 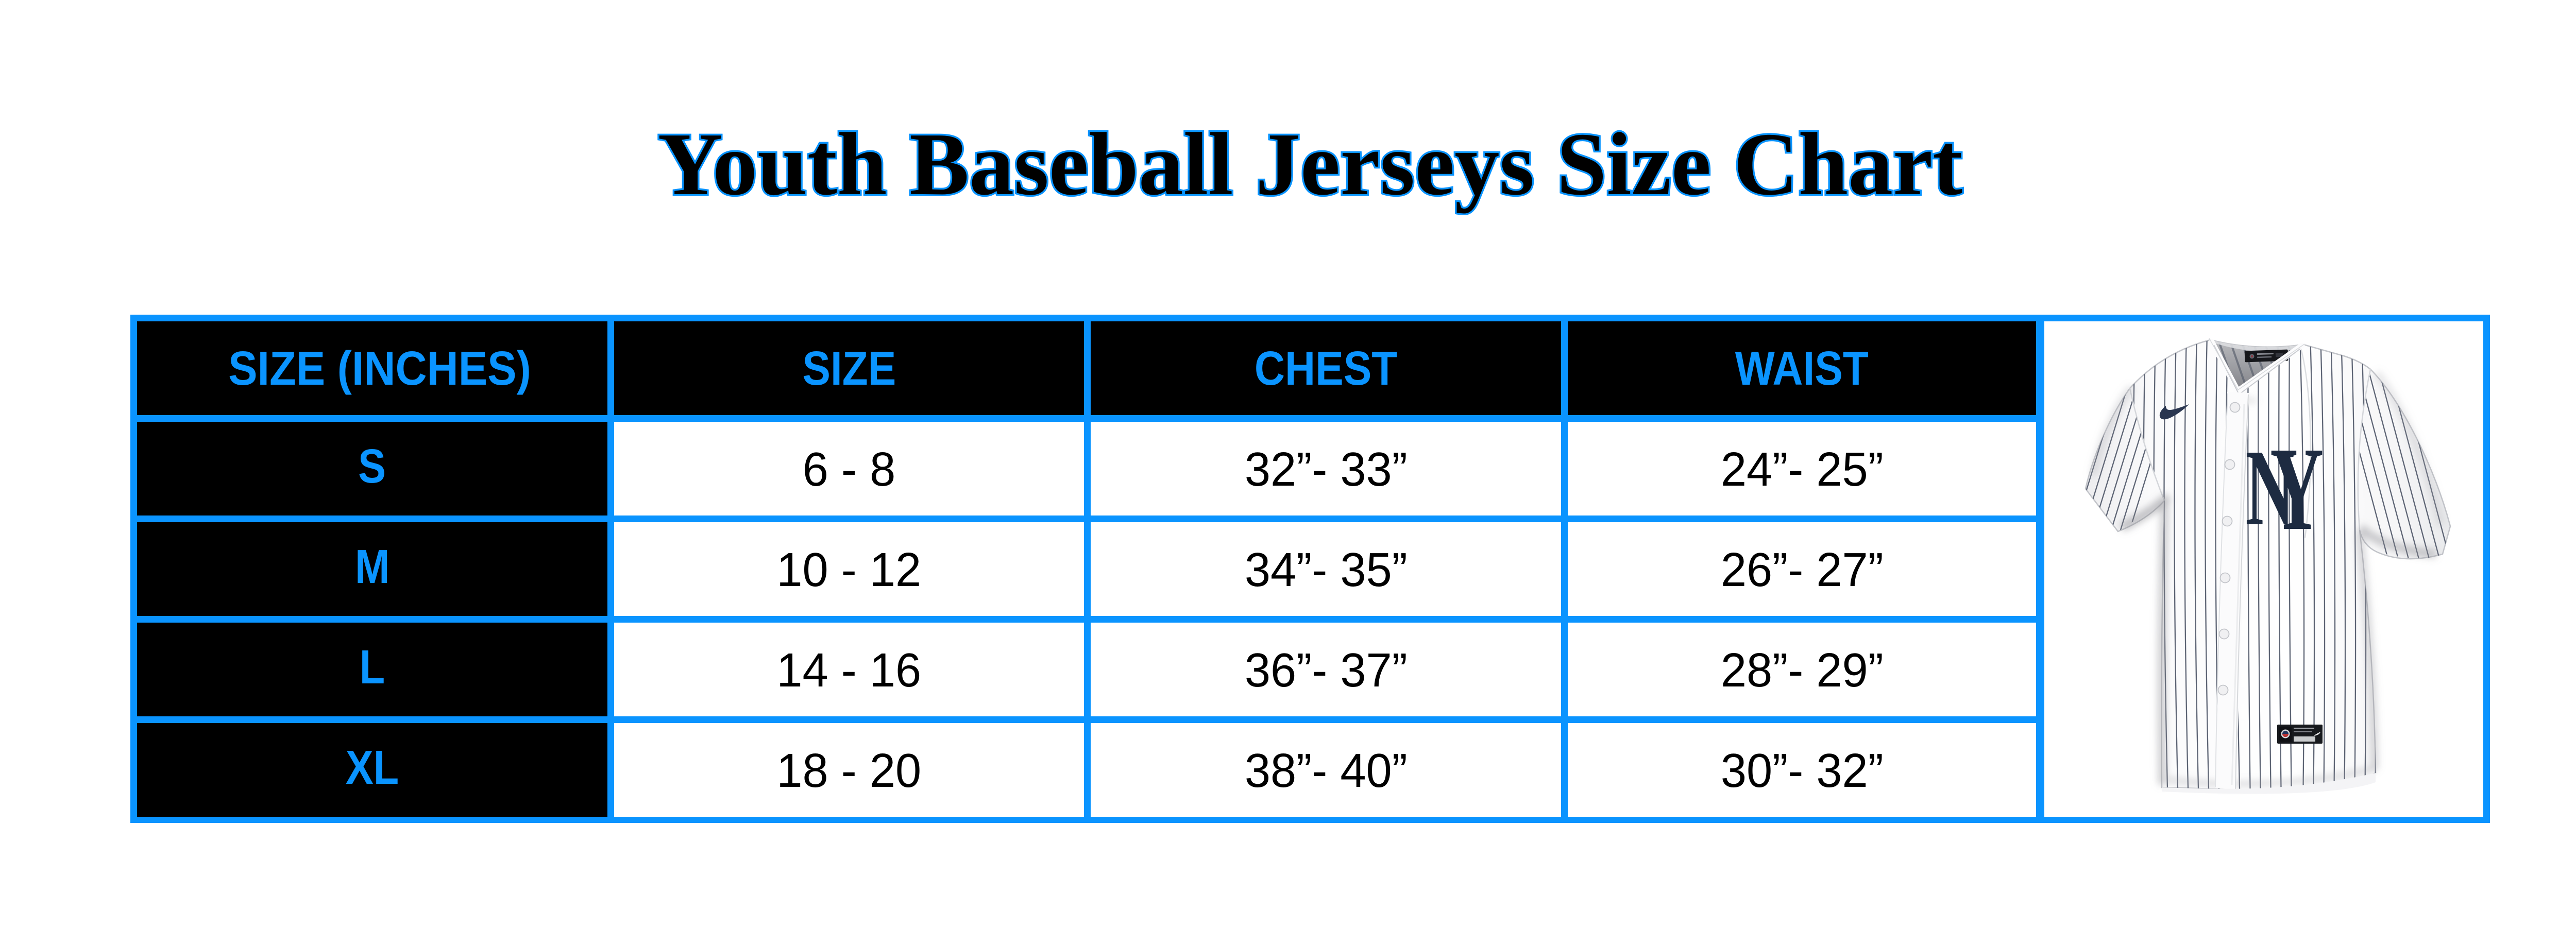 What do you see at coordinates (2269, 488) in the screenshot?
I see `svg-text: N` at bounding box center [2269, 488].